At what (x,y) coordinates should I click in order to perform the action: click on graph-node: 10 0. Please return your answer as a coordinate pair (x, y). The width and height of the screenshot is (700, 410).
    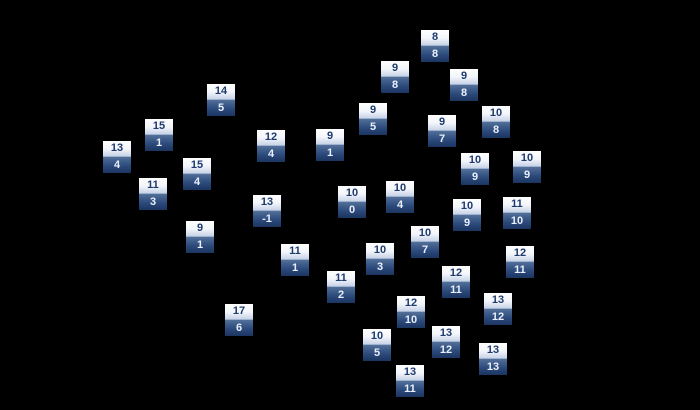
    Looking at the image, I should click on (352, 202).